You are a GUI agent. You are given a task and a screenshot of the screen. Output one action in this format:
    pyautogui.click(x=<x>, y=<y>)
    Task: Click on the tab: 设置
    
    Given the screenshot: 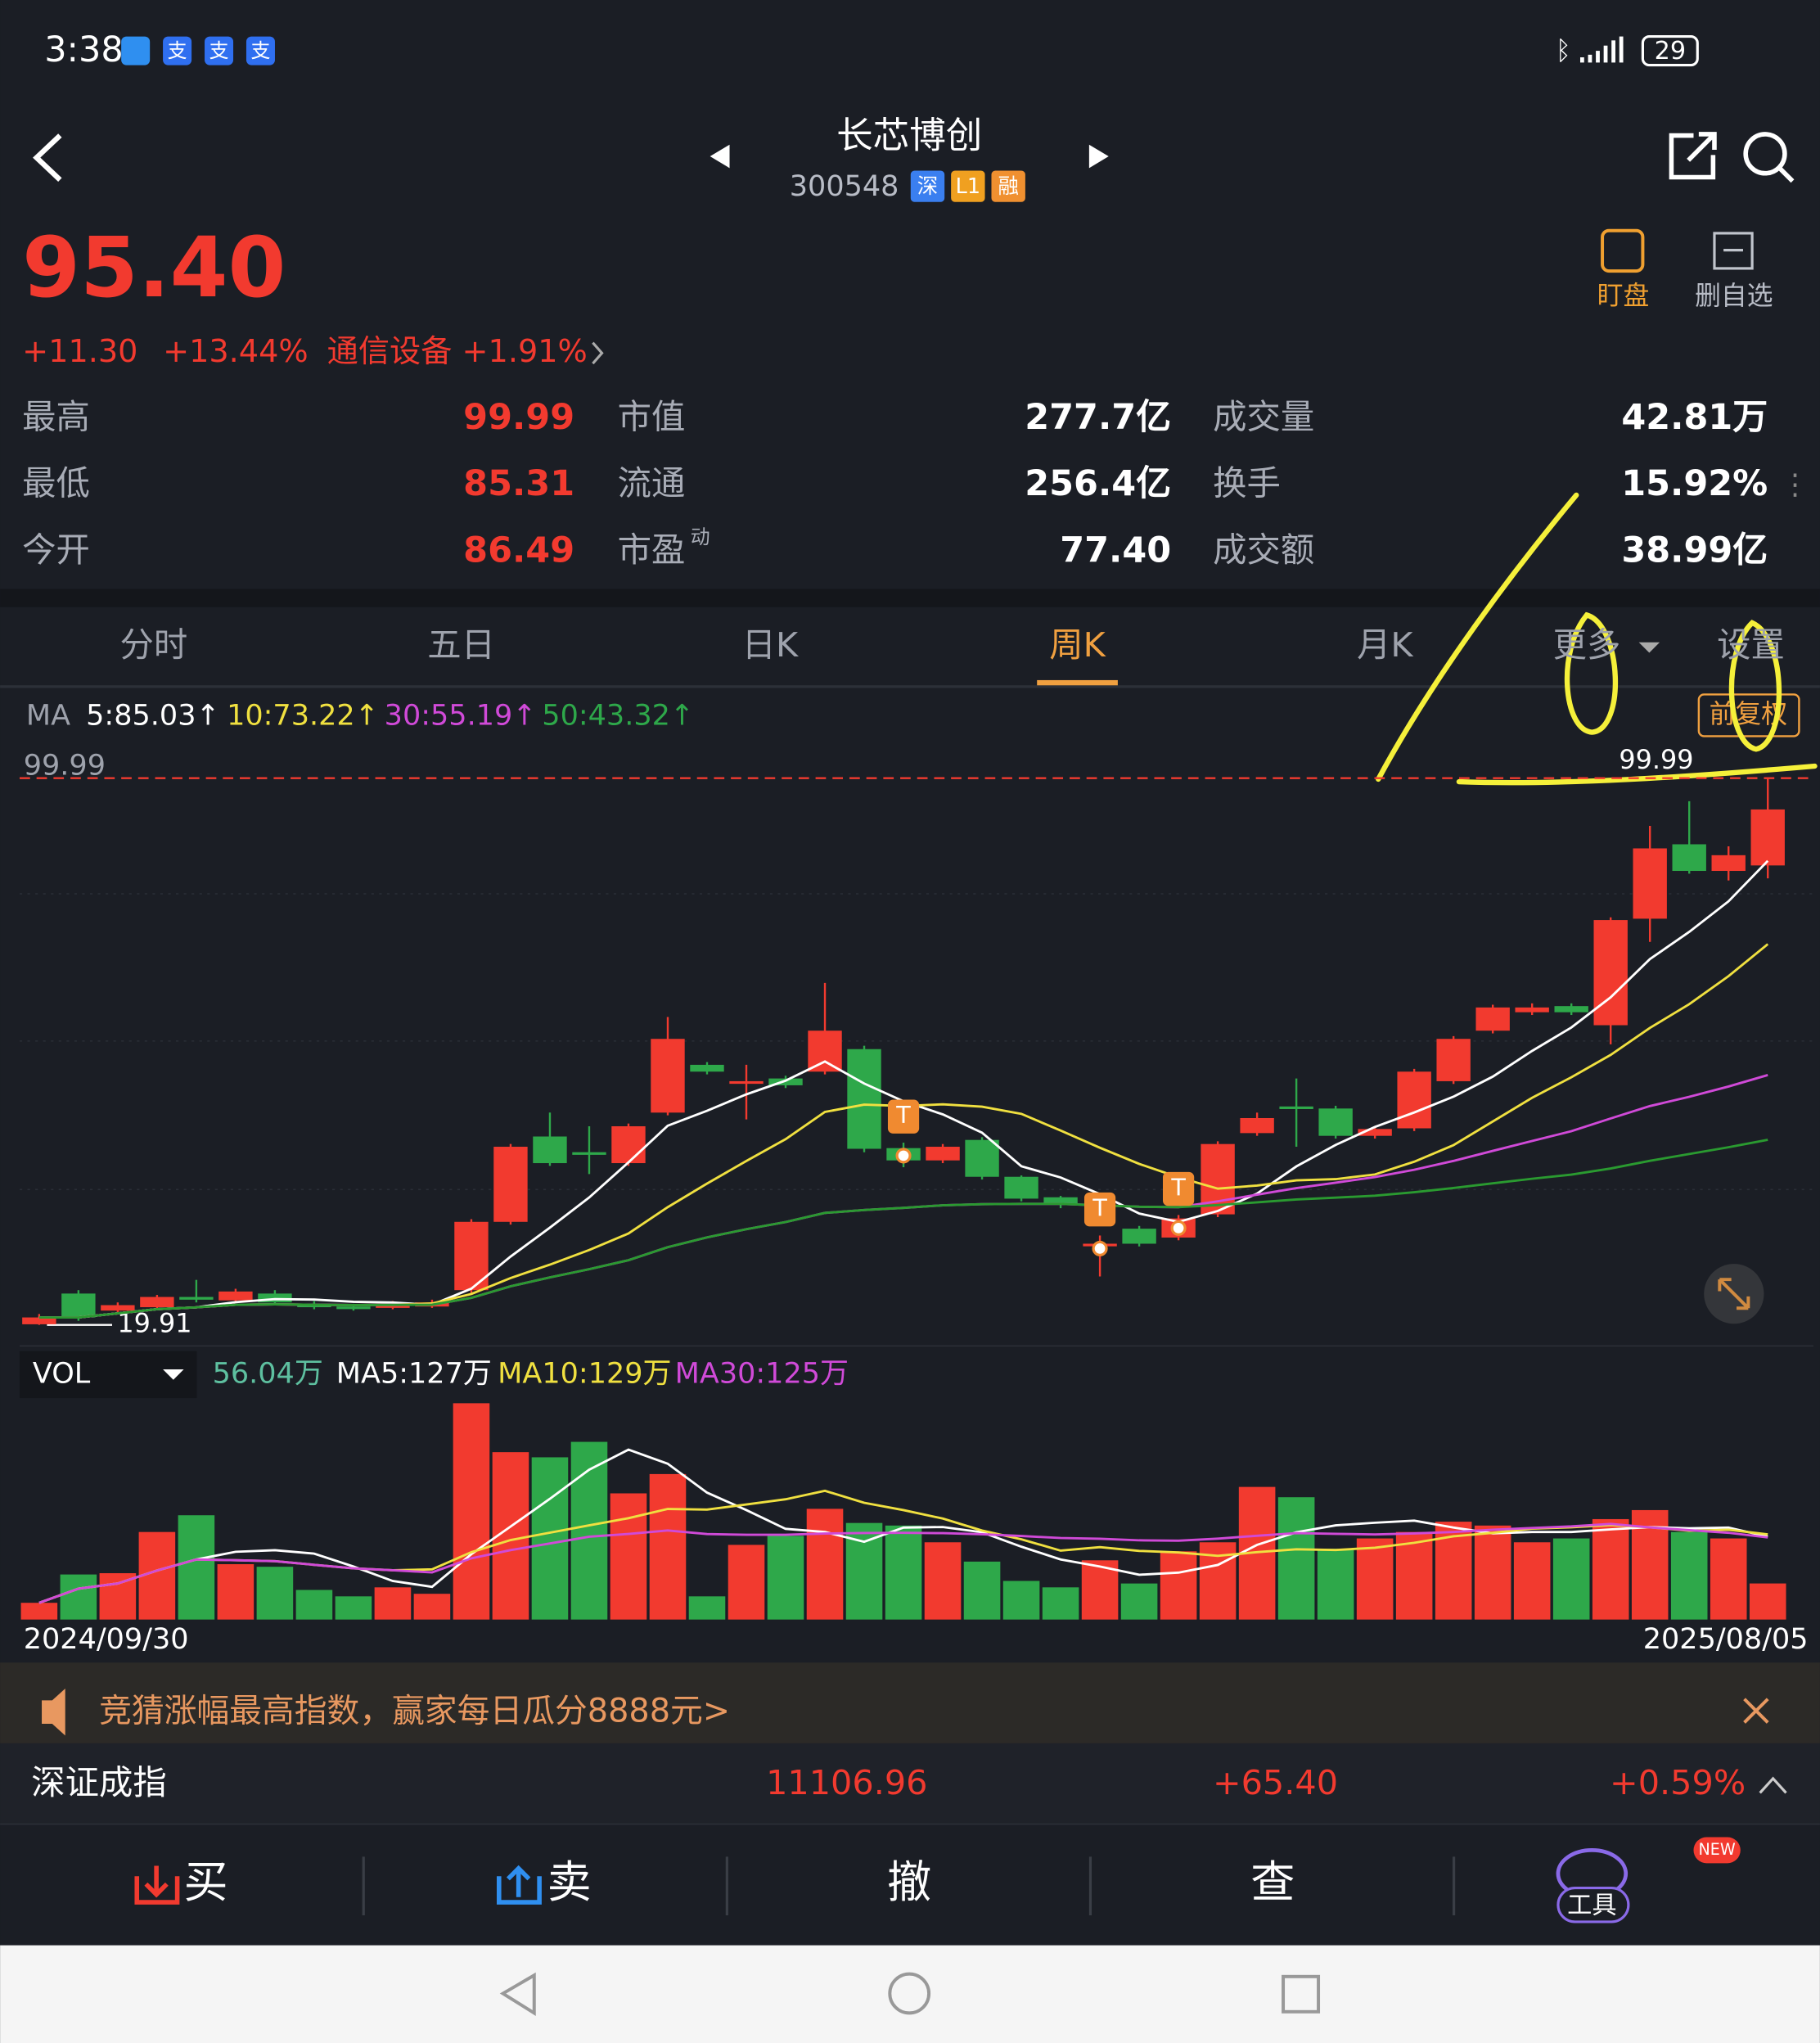 What is the action you would take?
    pyautogui.click(x=1751, y=645)
    